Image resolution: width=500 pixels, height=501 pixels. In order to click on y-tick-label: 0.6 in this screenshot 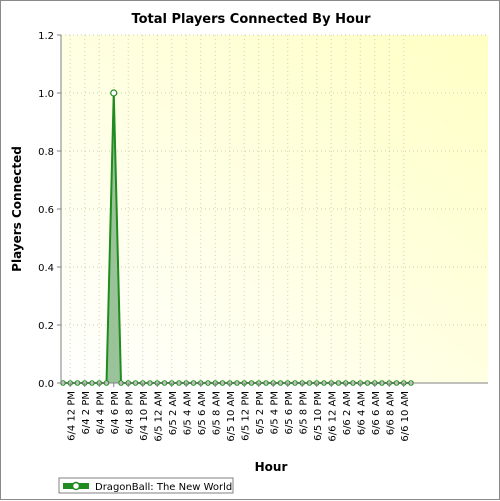, I will do `click(46, 210)`.